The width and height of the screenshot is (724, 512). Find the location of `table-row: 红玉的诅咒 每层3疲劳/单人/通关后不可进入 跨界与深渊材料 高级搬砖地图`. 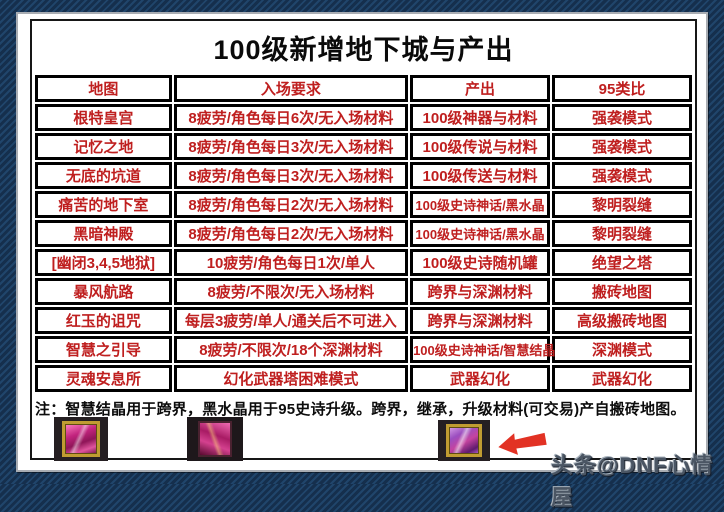

table-row: 红玉的诅咒 每层3疲劳/单人/通关后不可进入 跨界与深渊材料 高级搬砖地图 is located at coordinates (363, 320).